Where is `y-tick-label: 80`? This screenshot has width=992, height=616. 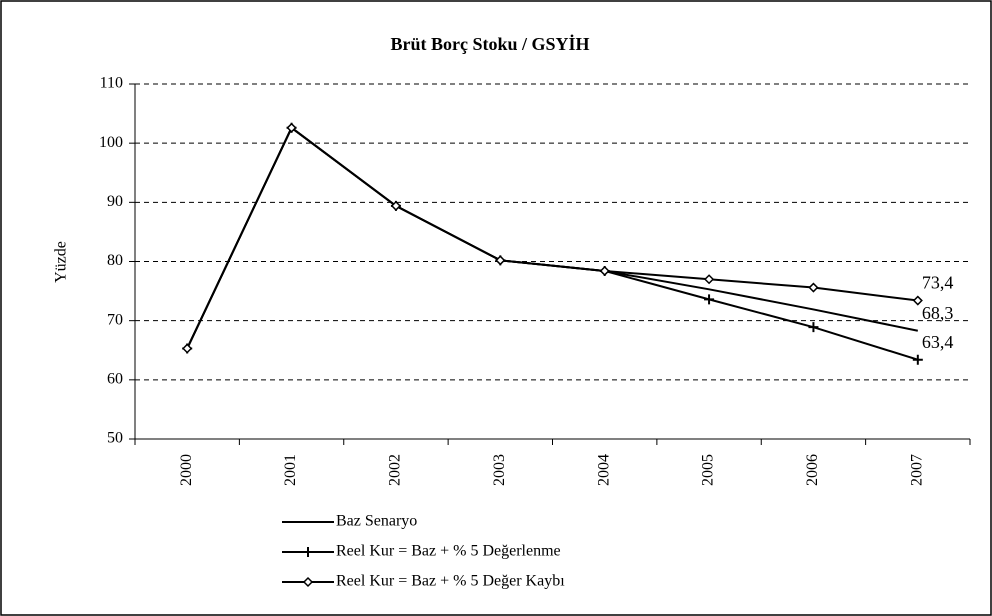 y-tick-label: 80 is located at coordinates (115, 260).